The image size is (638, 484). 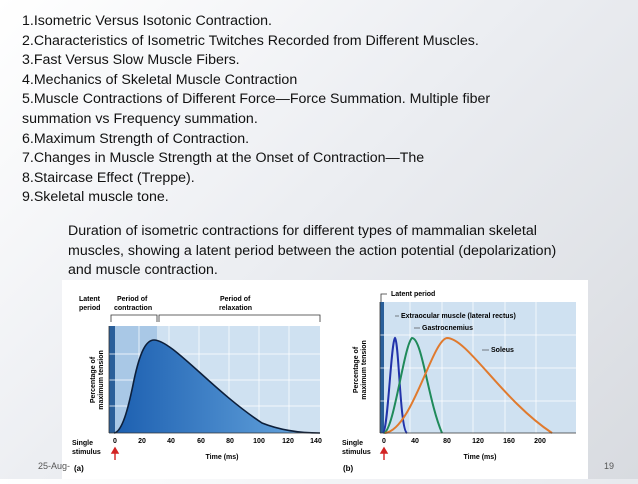 What do you see at coordinates (447, 441) in the screenshot?
I see `tick-b: 80` at bounding box center [447, 441].